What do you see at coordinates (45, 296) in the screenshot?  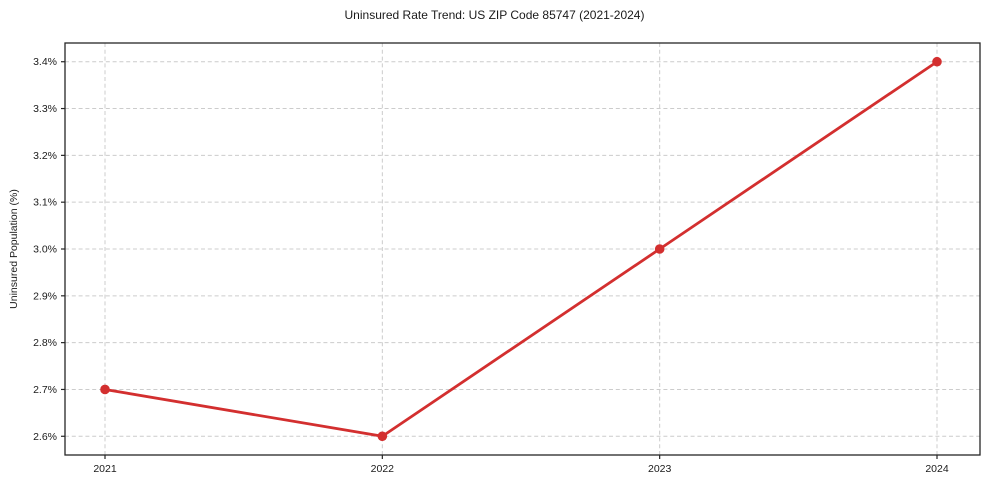 I see `y-tick-label: 2.9%` at bounding box center [45, 296].